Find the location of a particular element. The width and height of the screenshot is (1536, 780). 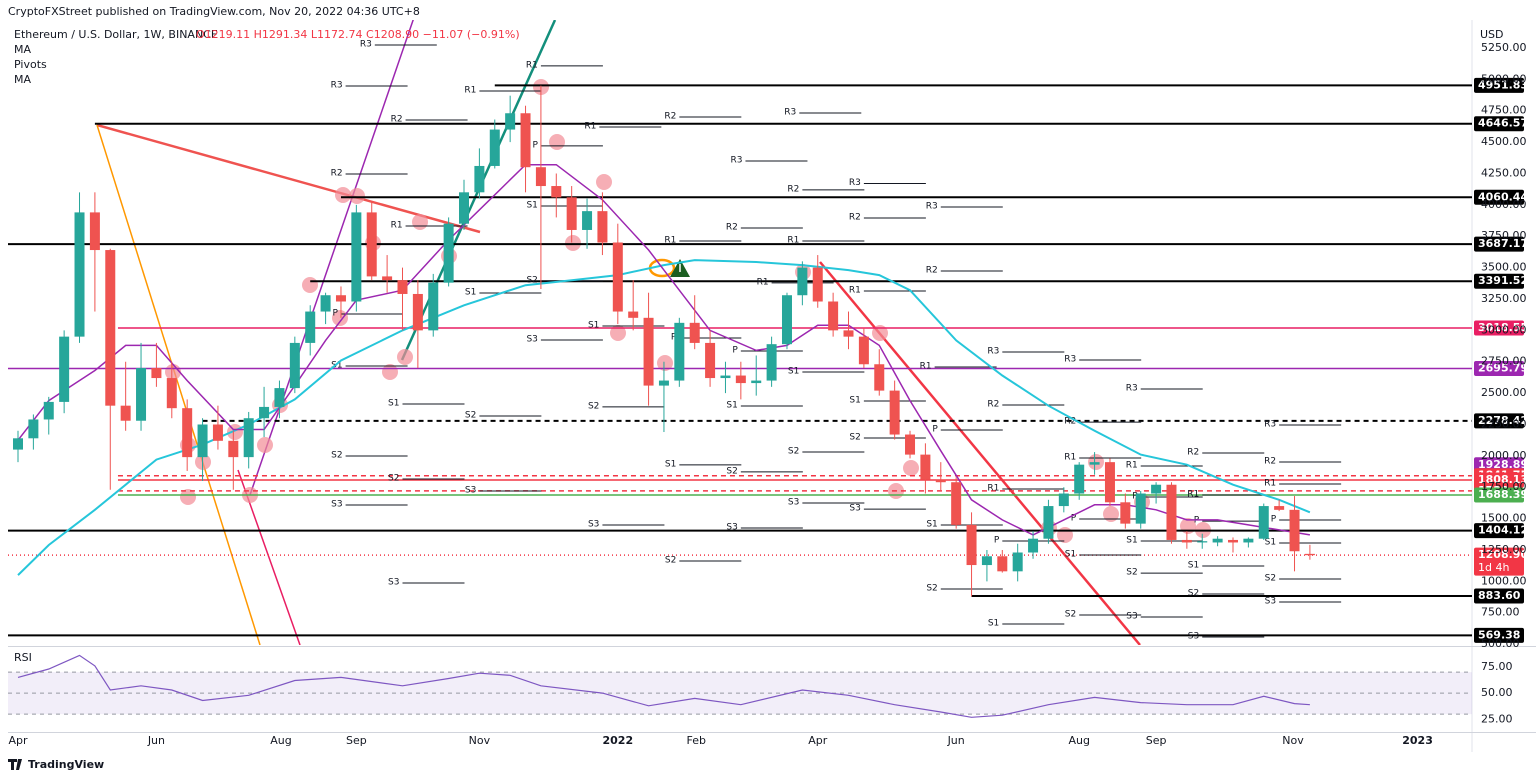

rsi-line is located at coordinates (663, 686).